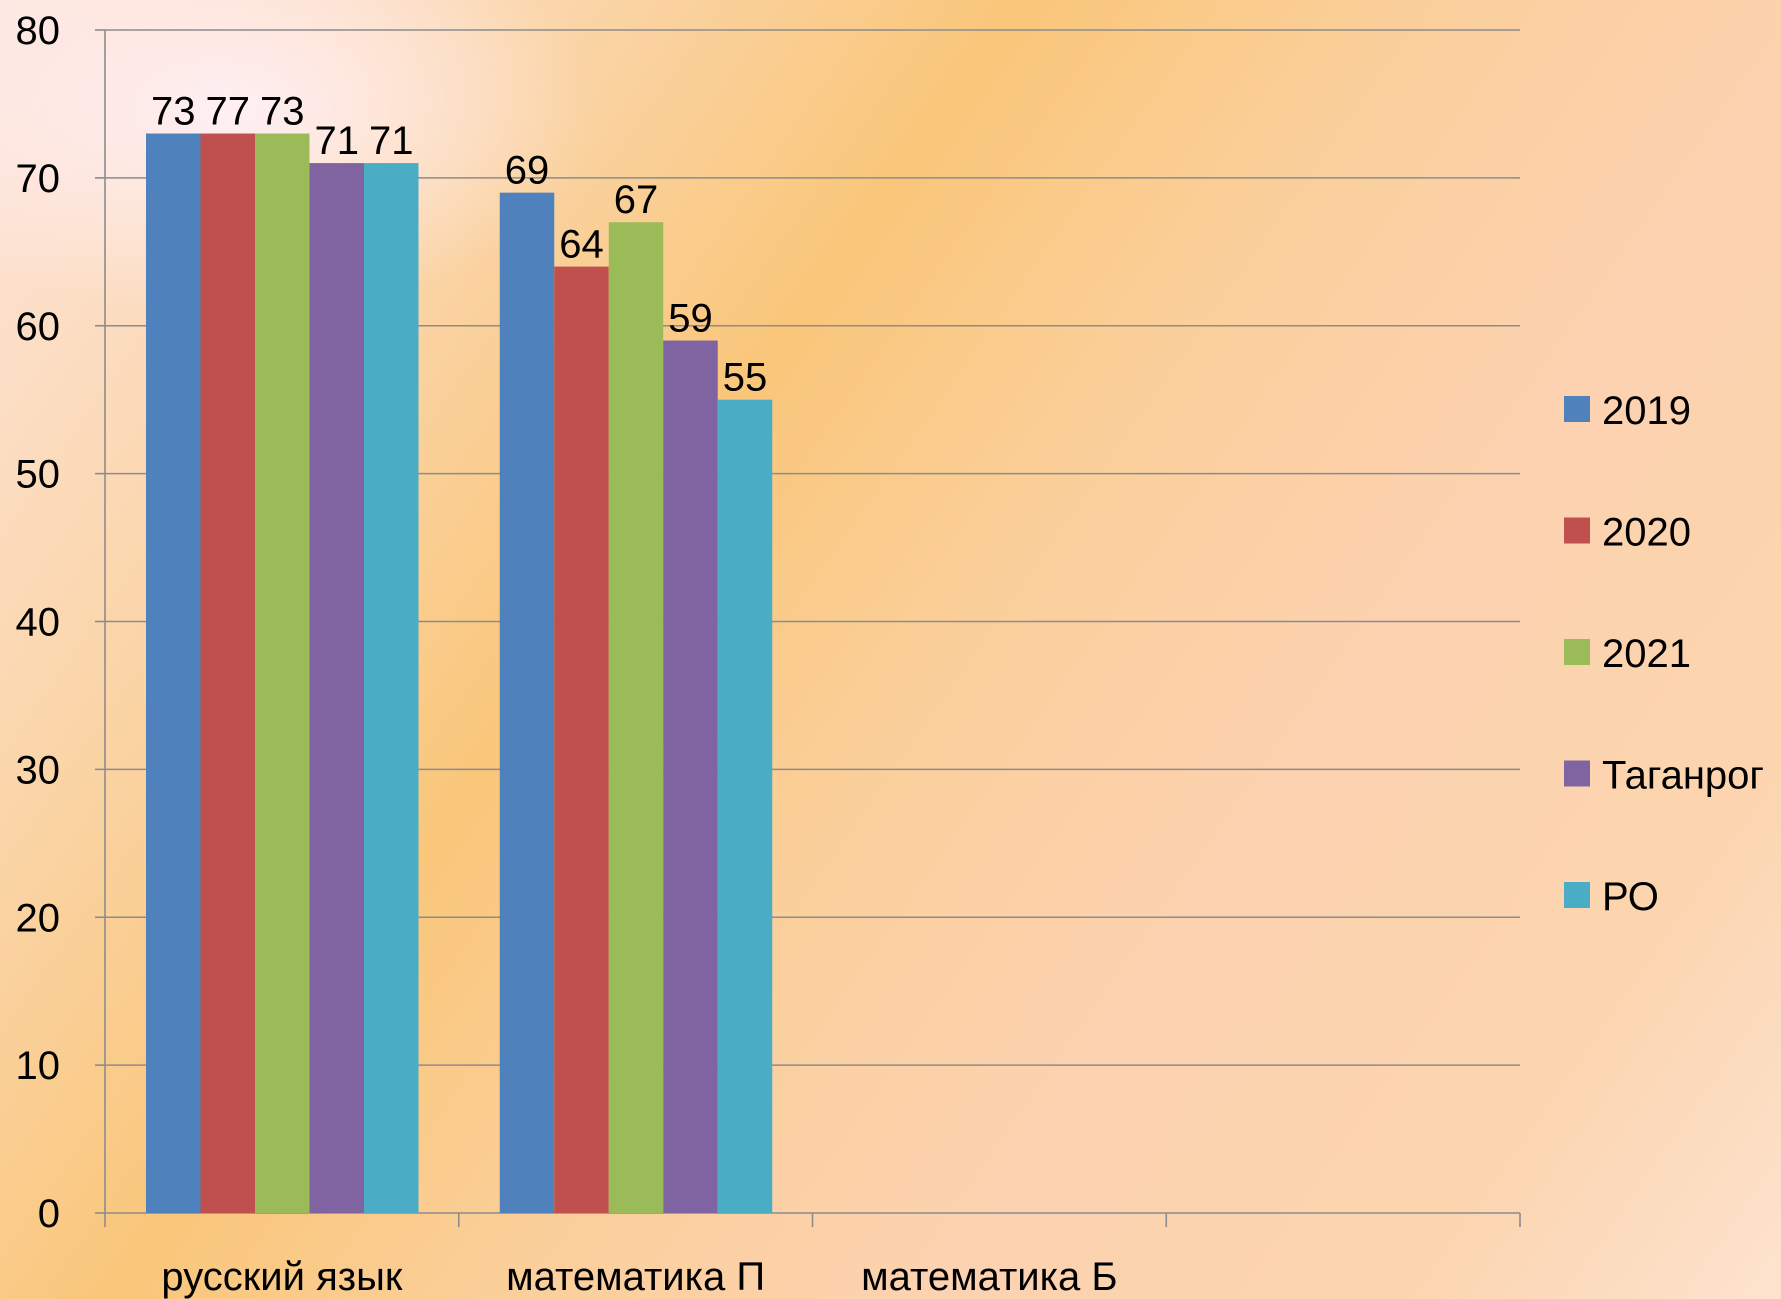 This screenshot has width=1781, height=1299. Describe the element at coordinates (581, 245) in the screenshot. I see `data-label: 64` at that location.